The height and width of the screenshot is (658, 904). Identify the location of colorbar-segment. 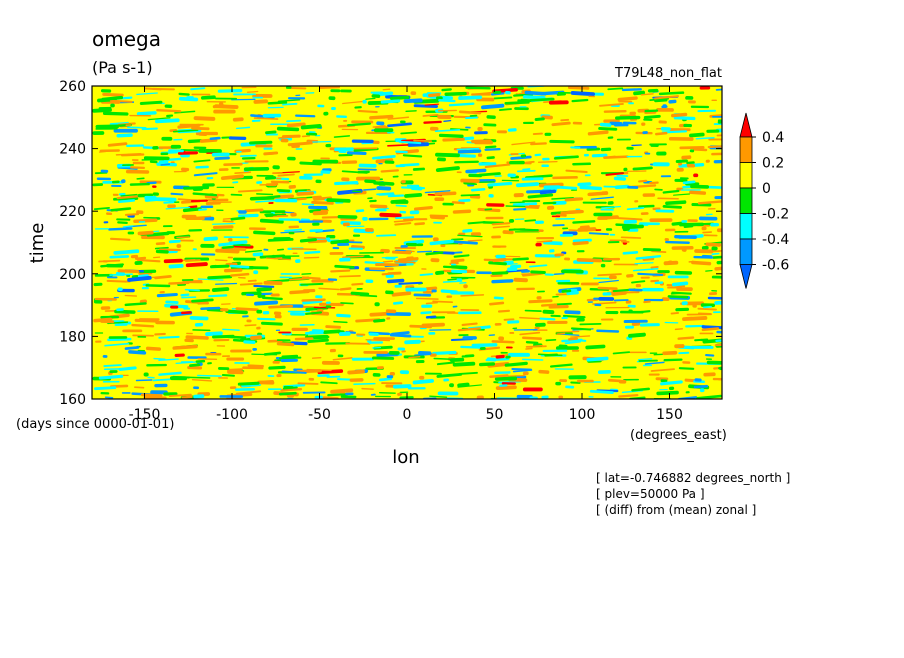
(746, 125).